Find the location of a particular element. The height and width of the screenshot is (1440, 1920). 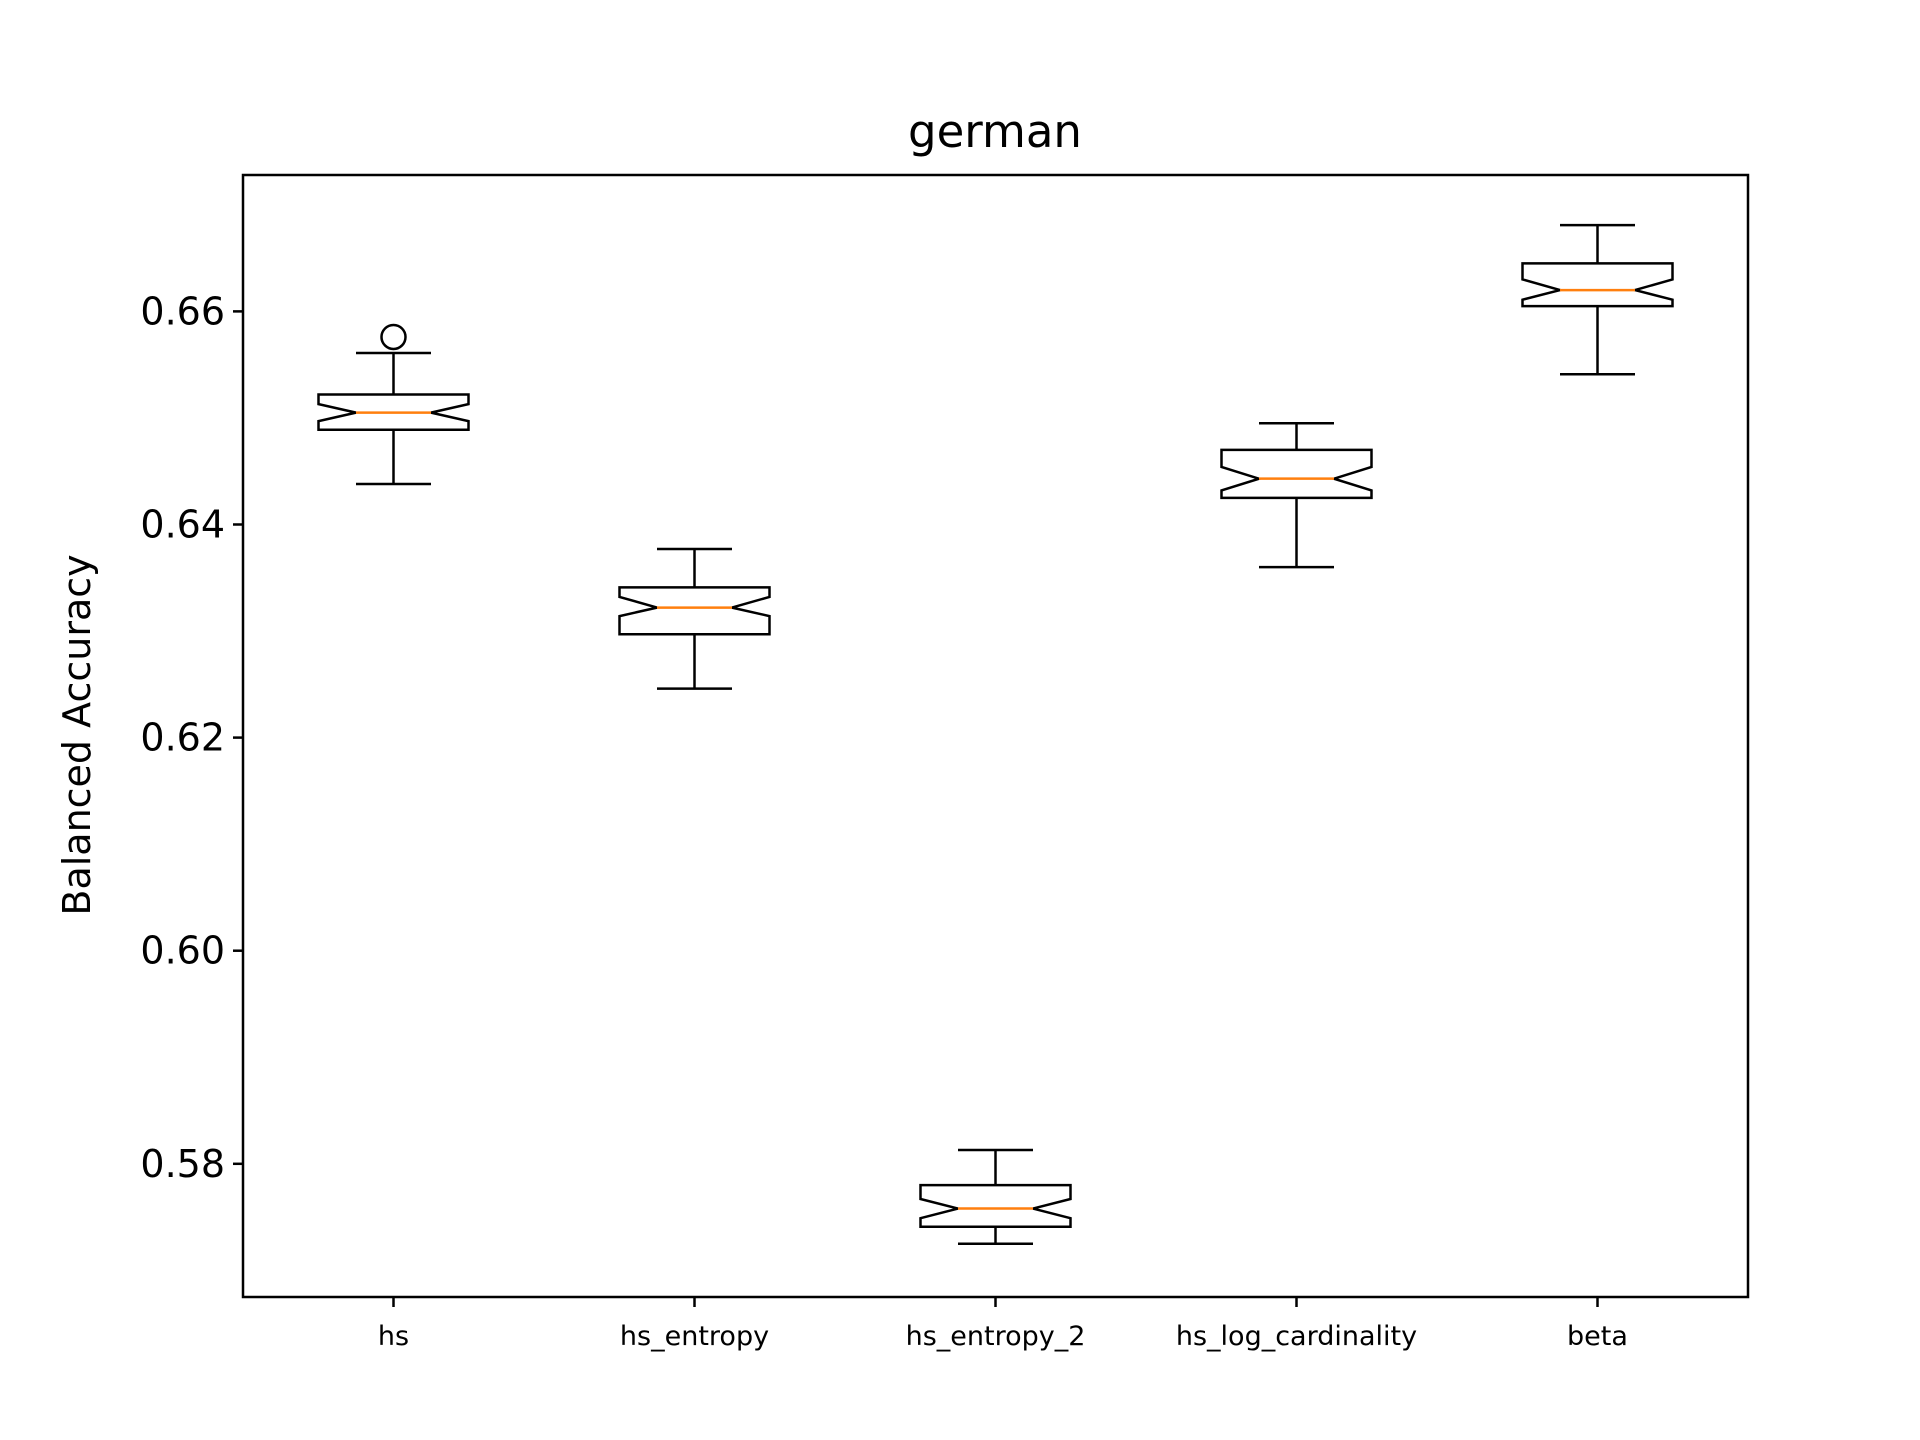

chart-title: german is located at coordinates (995, 131).